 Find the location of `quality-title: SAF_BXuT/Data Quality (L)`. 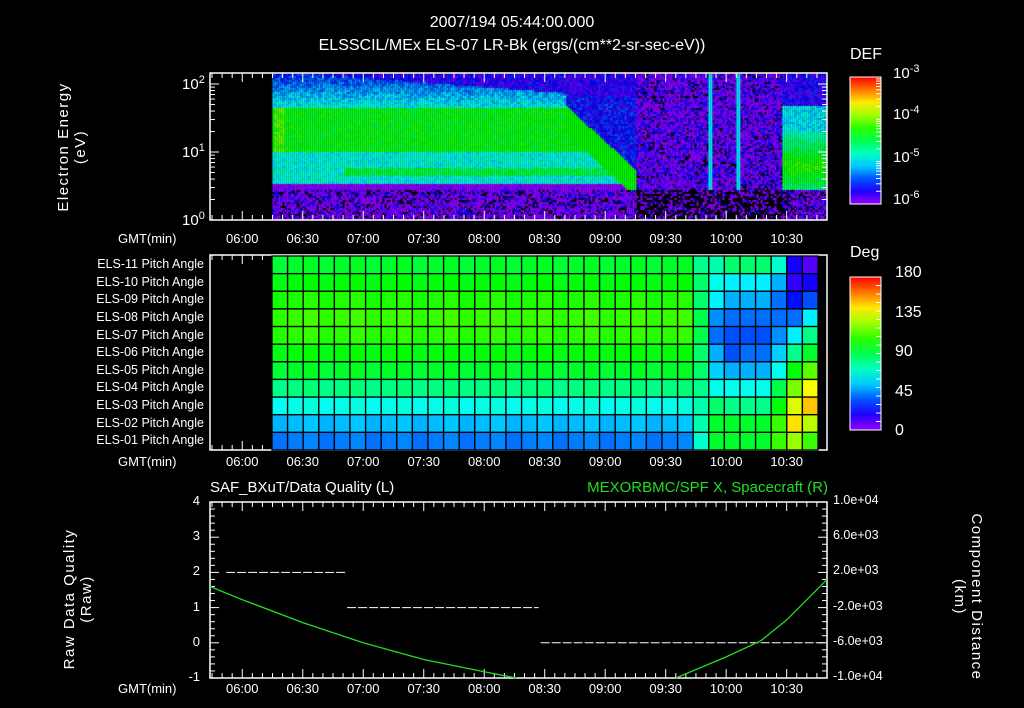

quality-title: SAF_BXuT/Data Quality (L) is located at coordinates (302, 487).